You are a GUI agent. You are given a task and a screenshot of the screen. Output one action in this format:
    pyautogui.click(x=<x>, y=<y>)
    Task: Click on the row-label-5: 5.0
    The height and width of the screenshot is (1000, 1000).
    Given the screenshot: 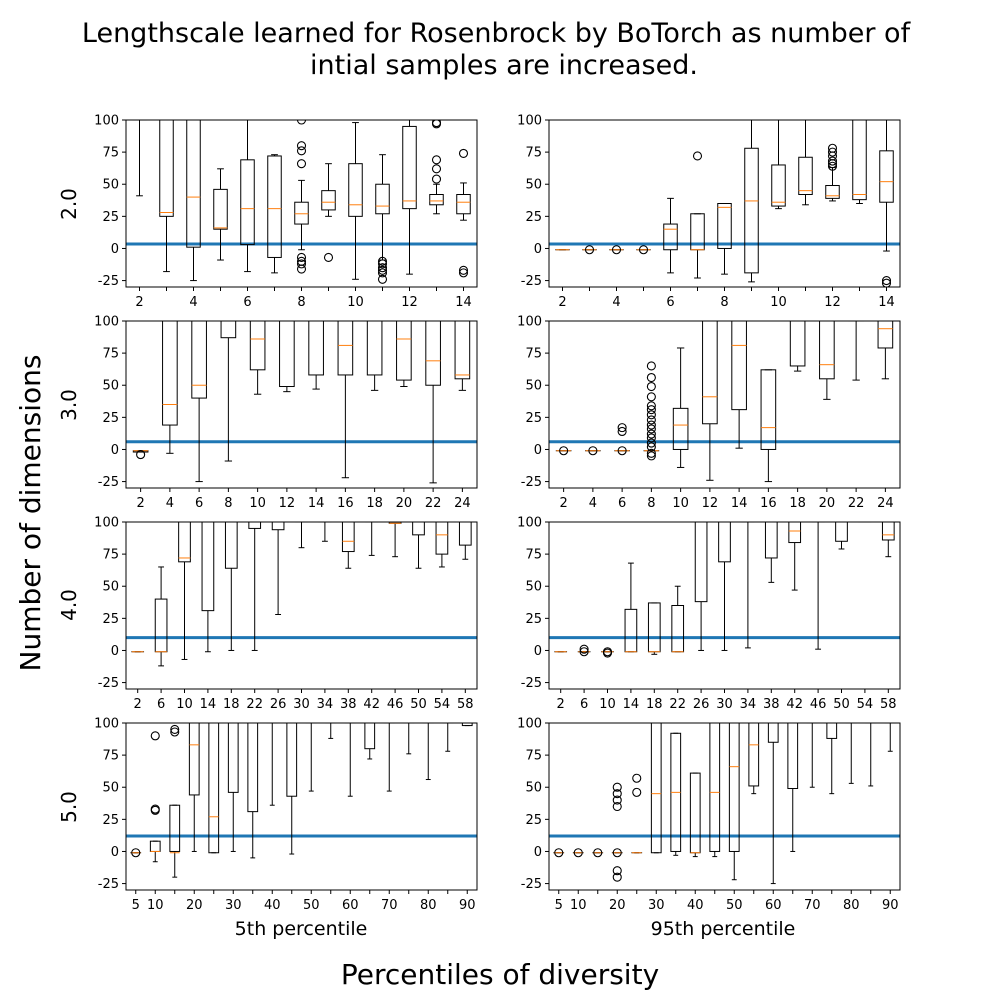 What is the action you would take?
    pyautogui.click(x=69, y=807)
    